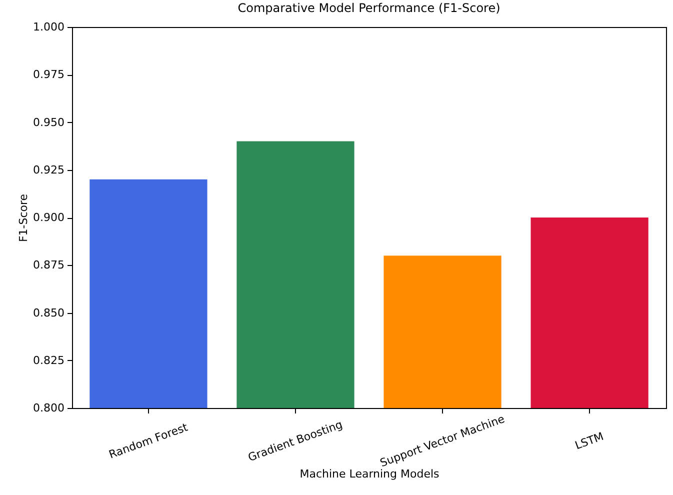 The height and width of the screenshot is (495, 673). Describe the element at coordinates (48, 408) in the screenshot. I see `y-tick-label: 0.800` at that location.